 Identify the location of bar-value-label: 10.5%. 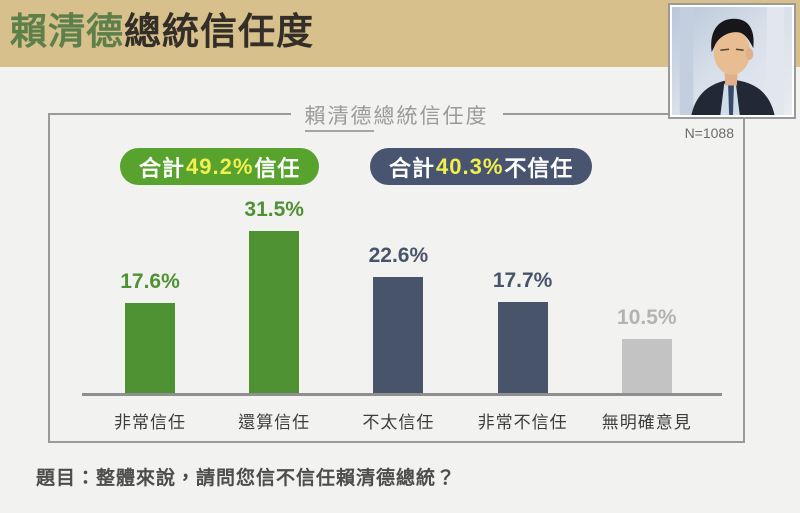
(647, 317).